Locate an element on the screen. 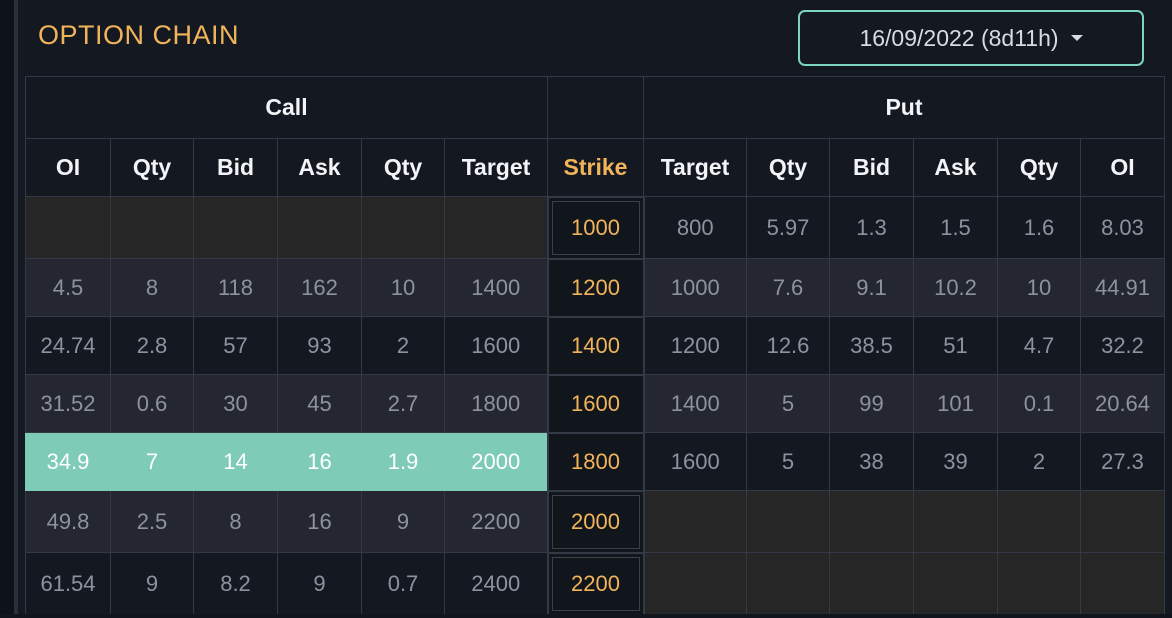  call-cell: 30 is located at coordinates (235, 403).